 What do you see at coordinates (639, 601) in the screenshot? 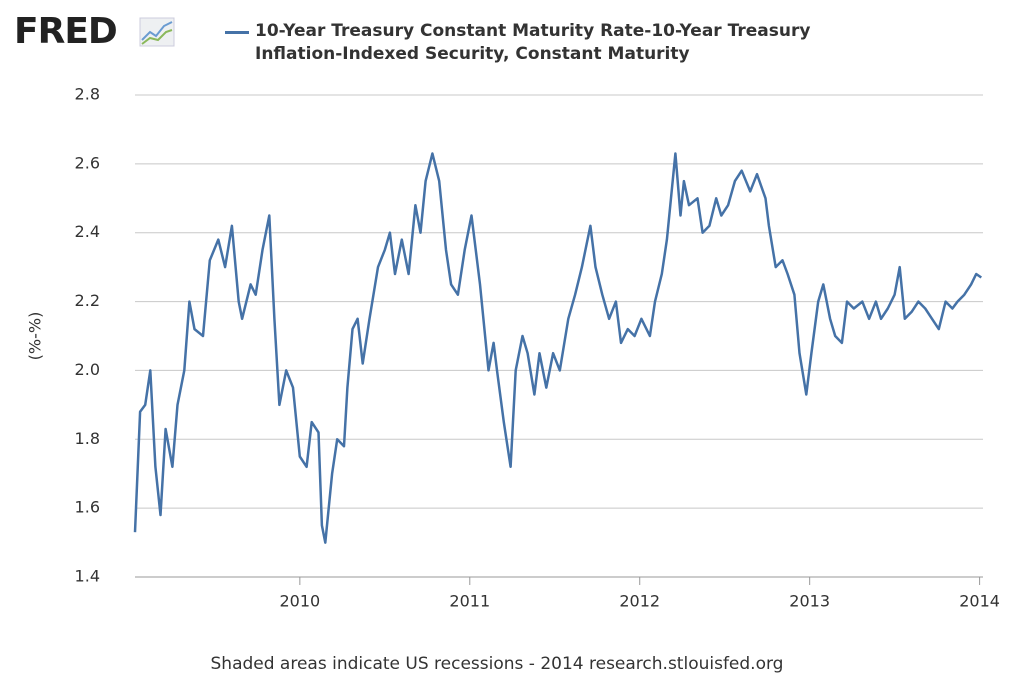
I see `x-tick-label: 2012` at bounding box center [639, 601].